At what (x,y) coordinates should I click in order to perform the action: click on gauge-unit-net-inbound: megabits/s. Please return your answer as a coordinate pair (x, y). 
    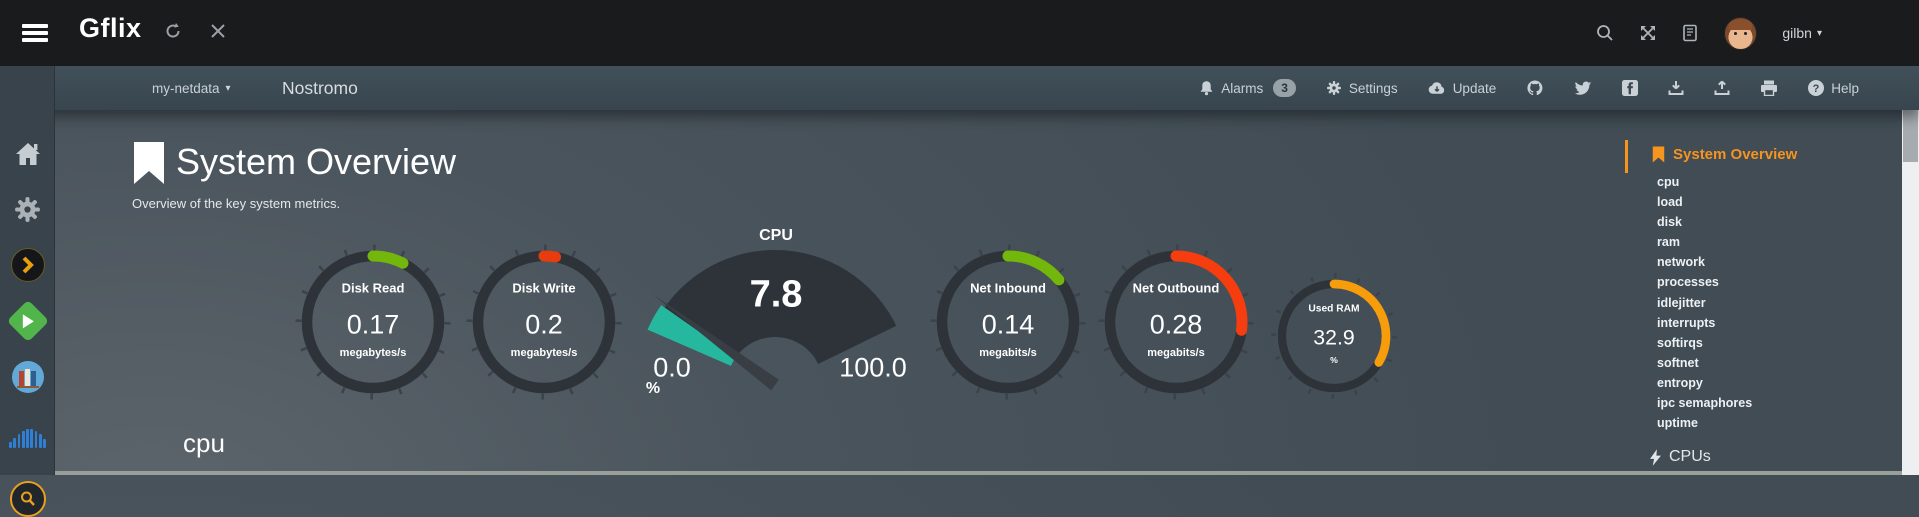
    Looking at the image, I should click on (1008, 353).